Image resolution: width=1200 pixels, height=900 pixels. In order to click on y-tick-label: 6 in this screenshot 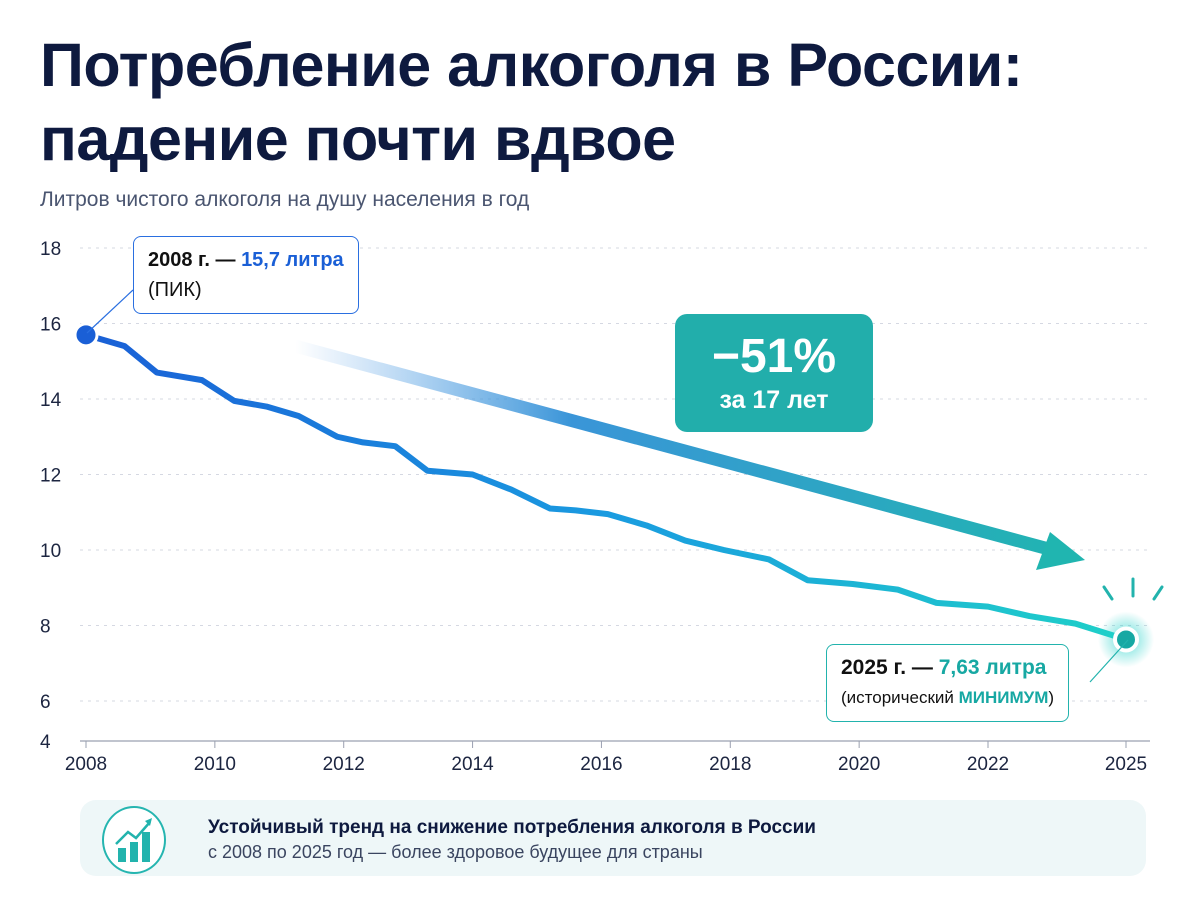, I will do `click(45, 702)`.